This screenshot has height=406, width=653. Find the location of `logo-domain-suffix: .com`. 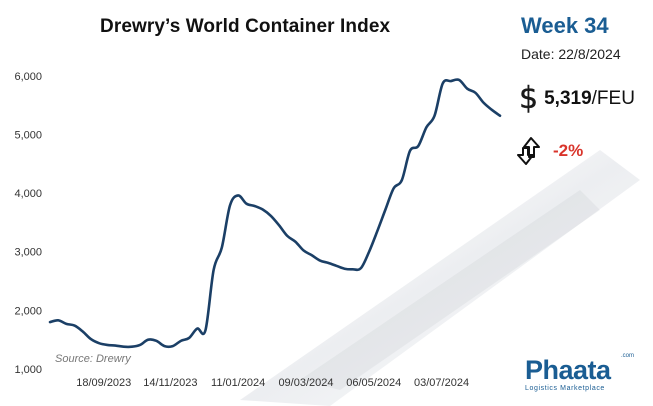

logo-domain-suffix: .com is located at coordinates (628, 356).